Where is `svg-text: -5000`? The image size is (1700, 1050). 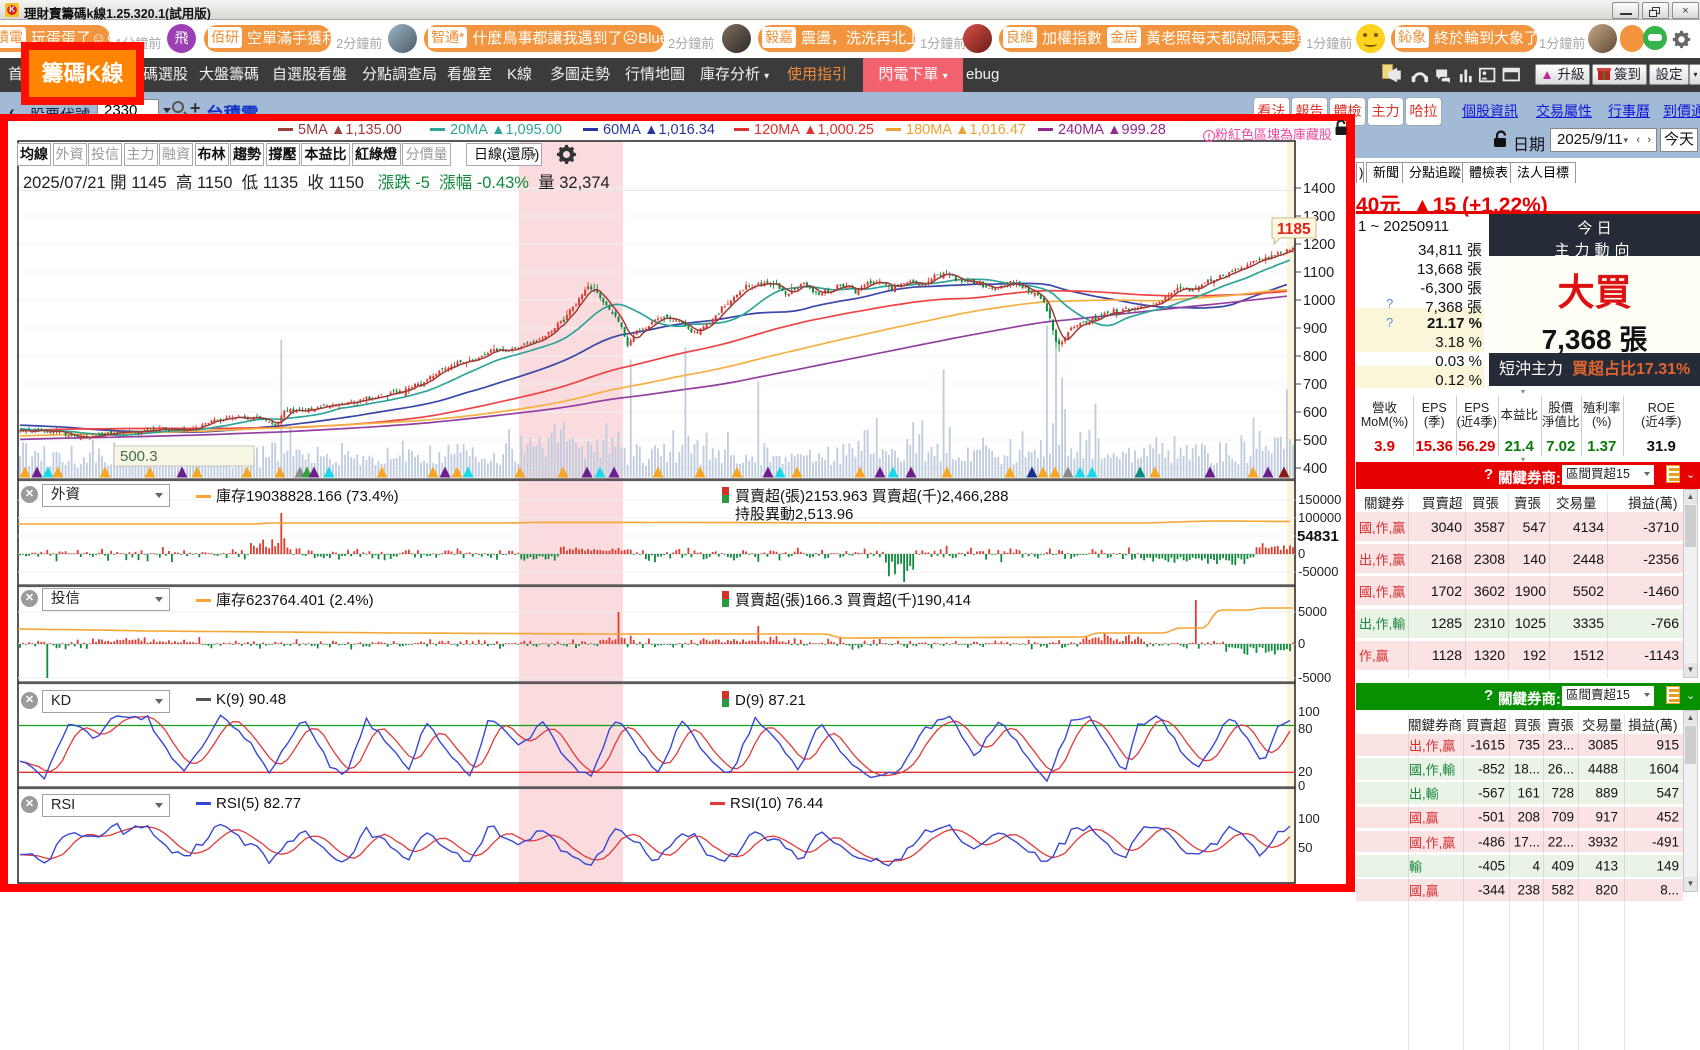
svg-text: -5000 is located at coordinates (1314, 677).